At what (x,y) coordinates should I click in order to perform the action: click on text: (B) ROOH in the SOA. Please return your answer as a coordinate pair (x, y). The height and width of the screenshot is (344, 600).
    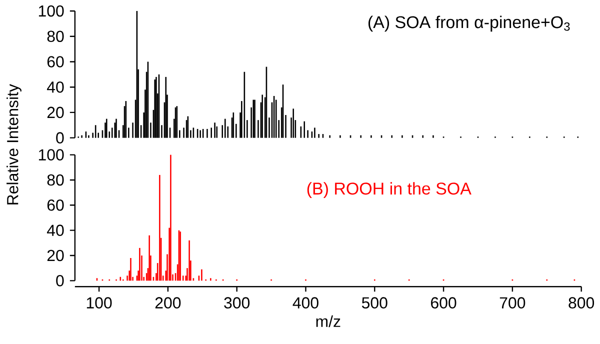
    Looking at the image, I should click on (389, 190).